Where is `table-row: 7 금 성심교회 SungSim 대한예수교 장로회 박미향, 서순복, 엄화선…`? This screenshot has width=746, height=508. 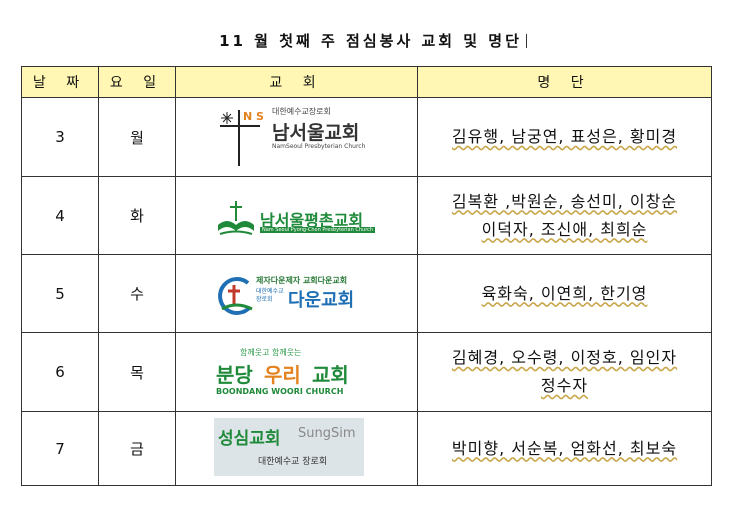
table-row: 7 금 성심교회 SungSim 대한예수교 장로회 박미향, 서순복, 엄화선… is located at coordinates (366, 448).